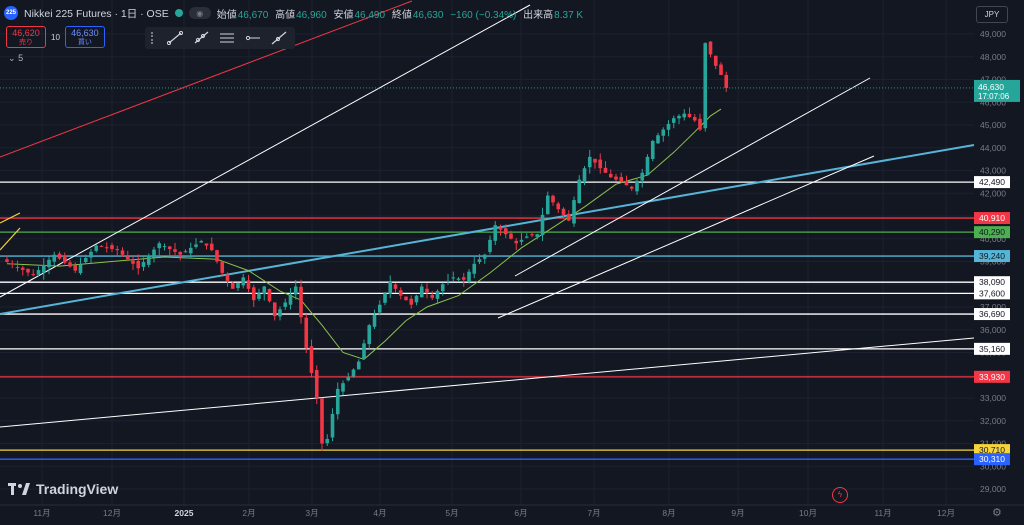 This screenshot has width=1024, height=525. I want to click on lightning-icon: ϟ, so click(840, 495).